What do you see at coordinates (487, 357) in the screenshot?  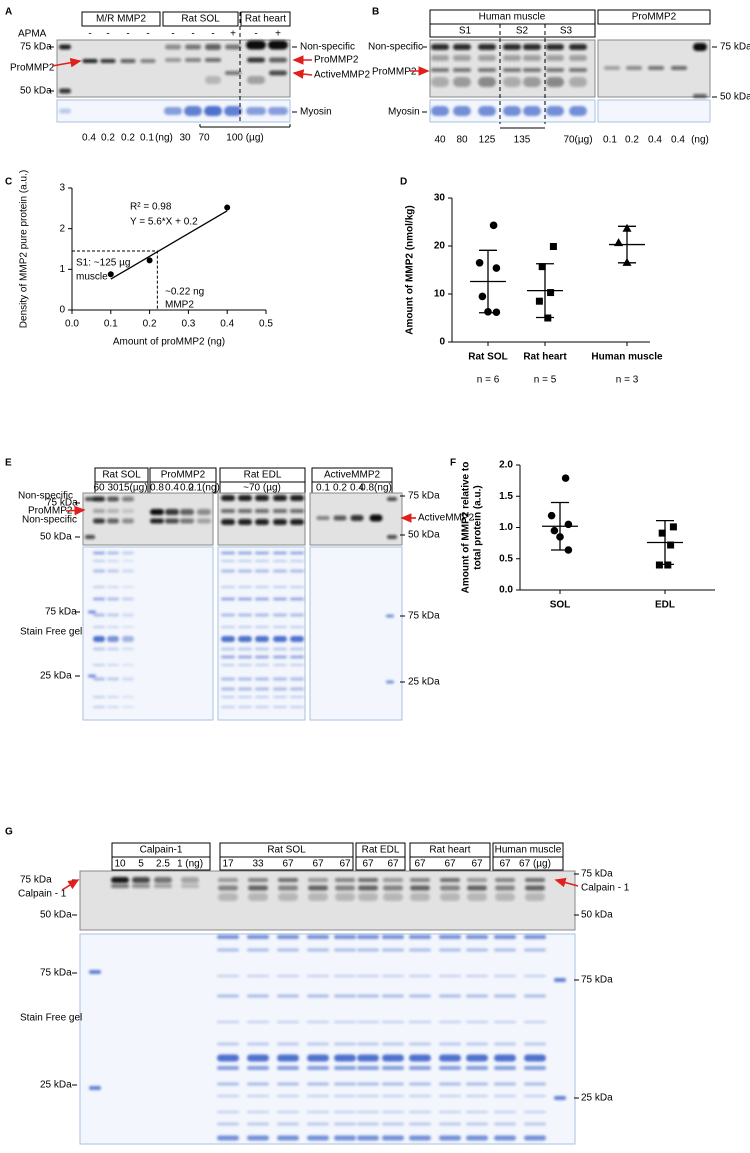 I see `x-tick-label: Rat SOL` at bounding box center [487, 357].